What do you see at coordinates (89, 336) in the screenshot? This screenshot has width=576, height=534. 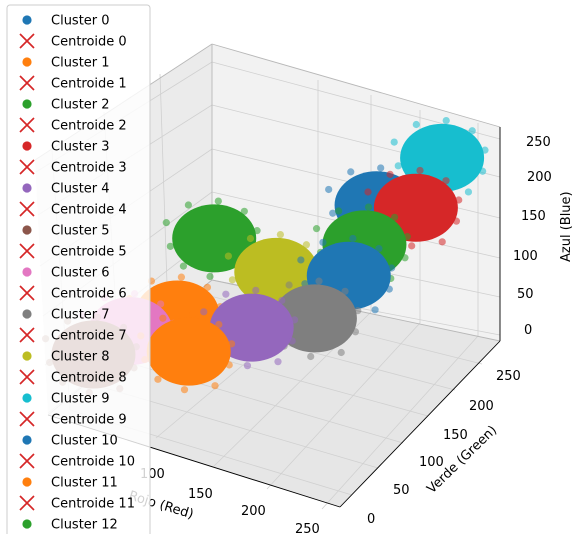 I see `legend-label: Centroide 7` at bounding box center [89, 336].